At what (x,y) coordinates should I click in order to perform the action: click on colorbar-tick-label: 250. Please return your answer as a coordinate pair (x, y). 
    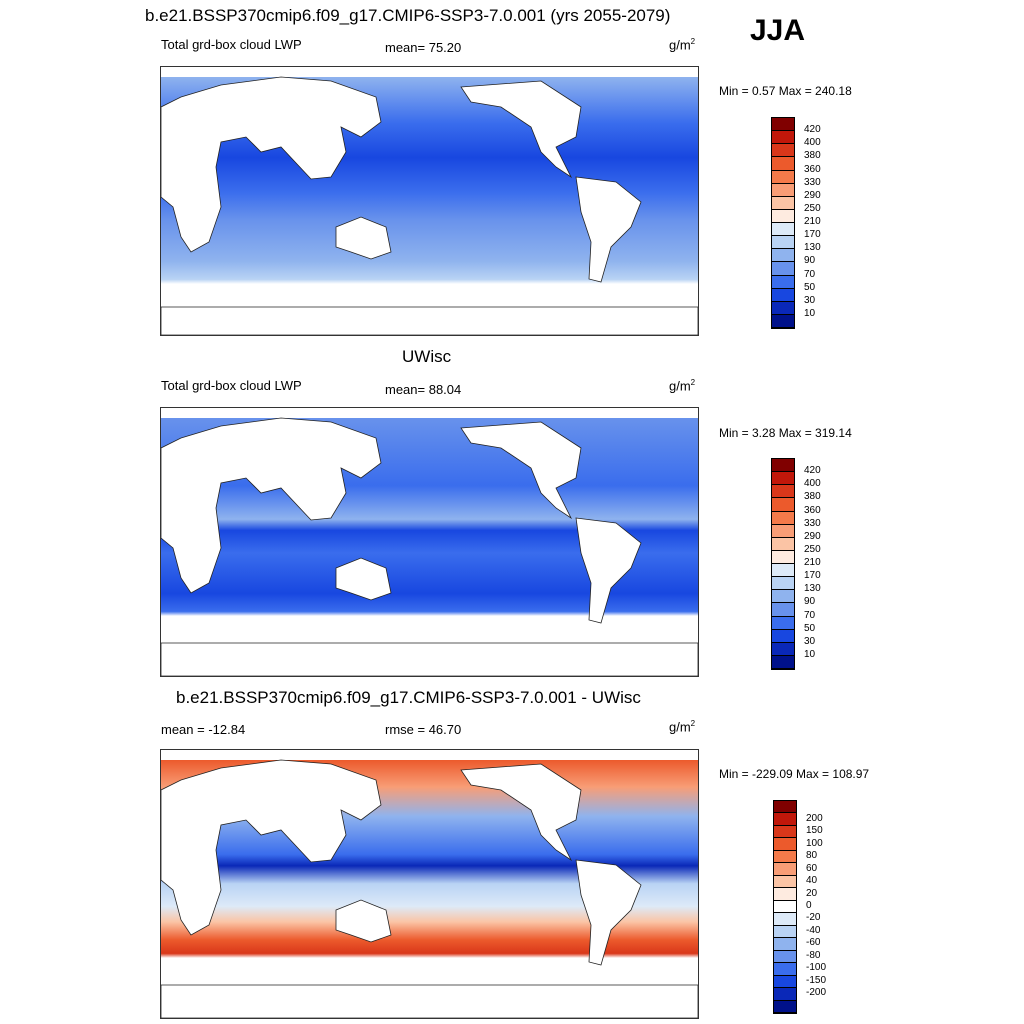
    Looking at the image, I should click on (812, 549).